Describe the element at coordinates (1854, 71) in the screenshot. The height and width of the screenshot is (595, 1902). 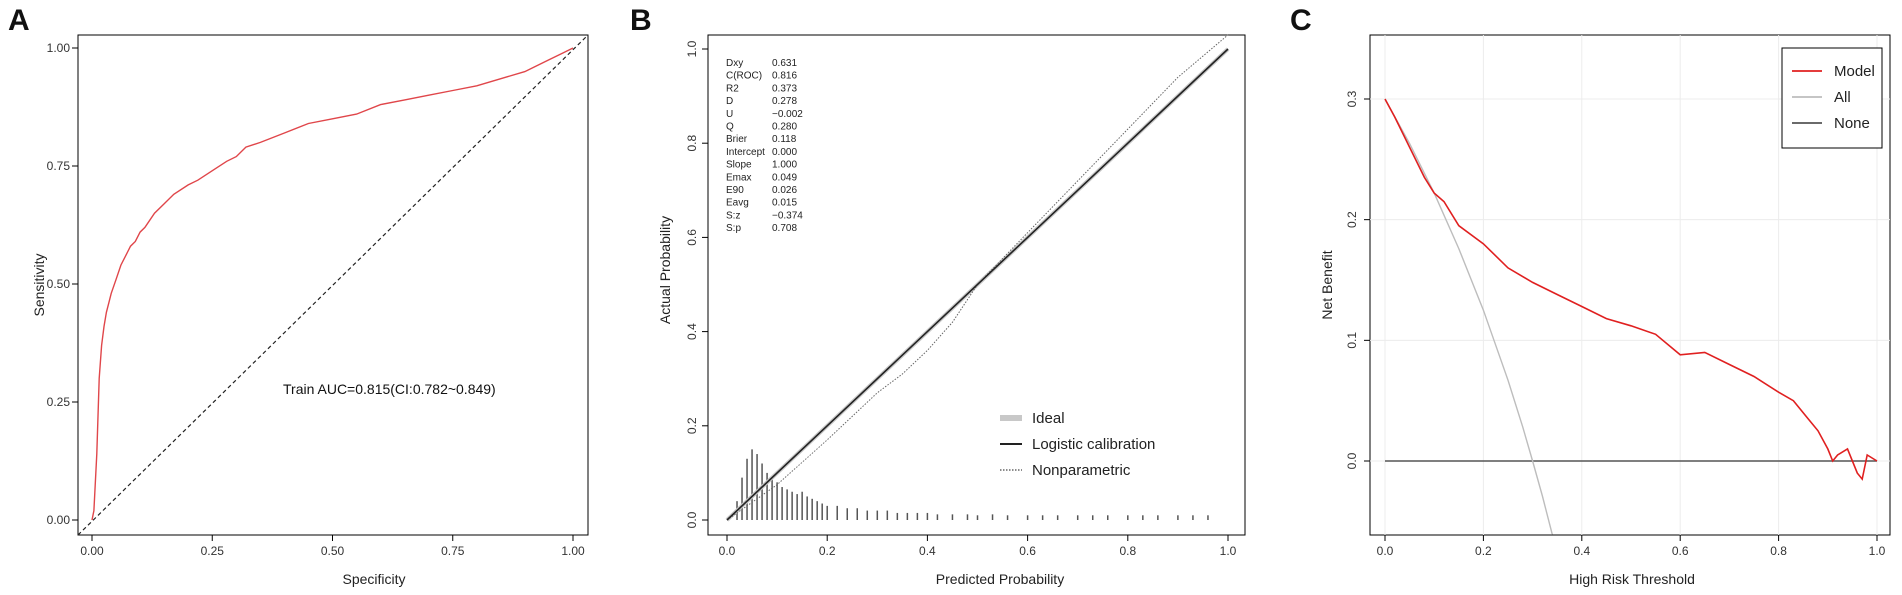
I see `legend-label: Model` at that location.